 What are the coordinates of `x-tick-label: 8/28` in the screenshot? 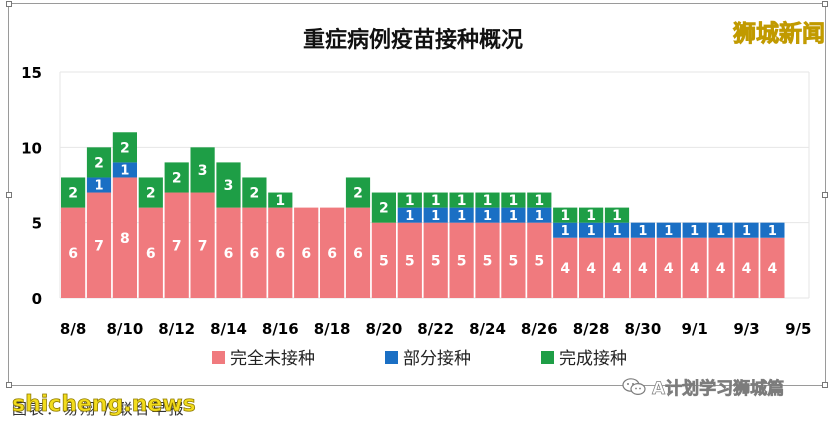 It's located at (591, 329).